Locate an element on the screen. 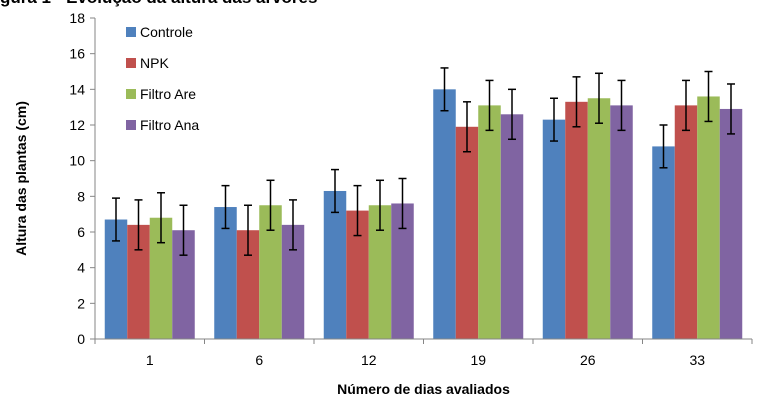 The image size is (769, 396). x-tick-label: 6 is located at coordinates (259, 360).